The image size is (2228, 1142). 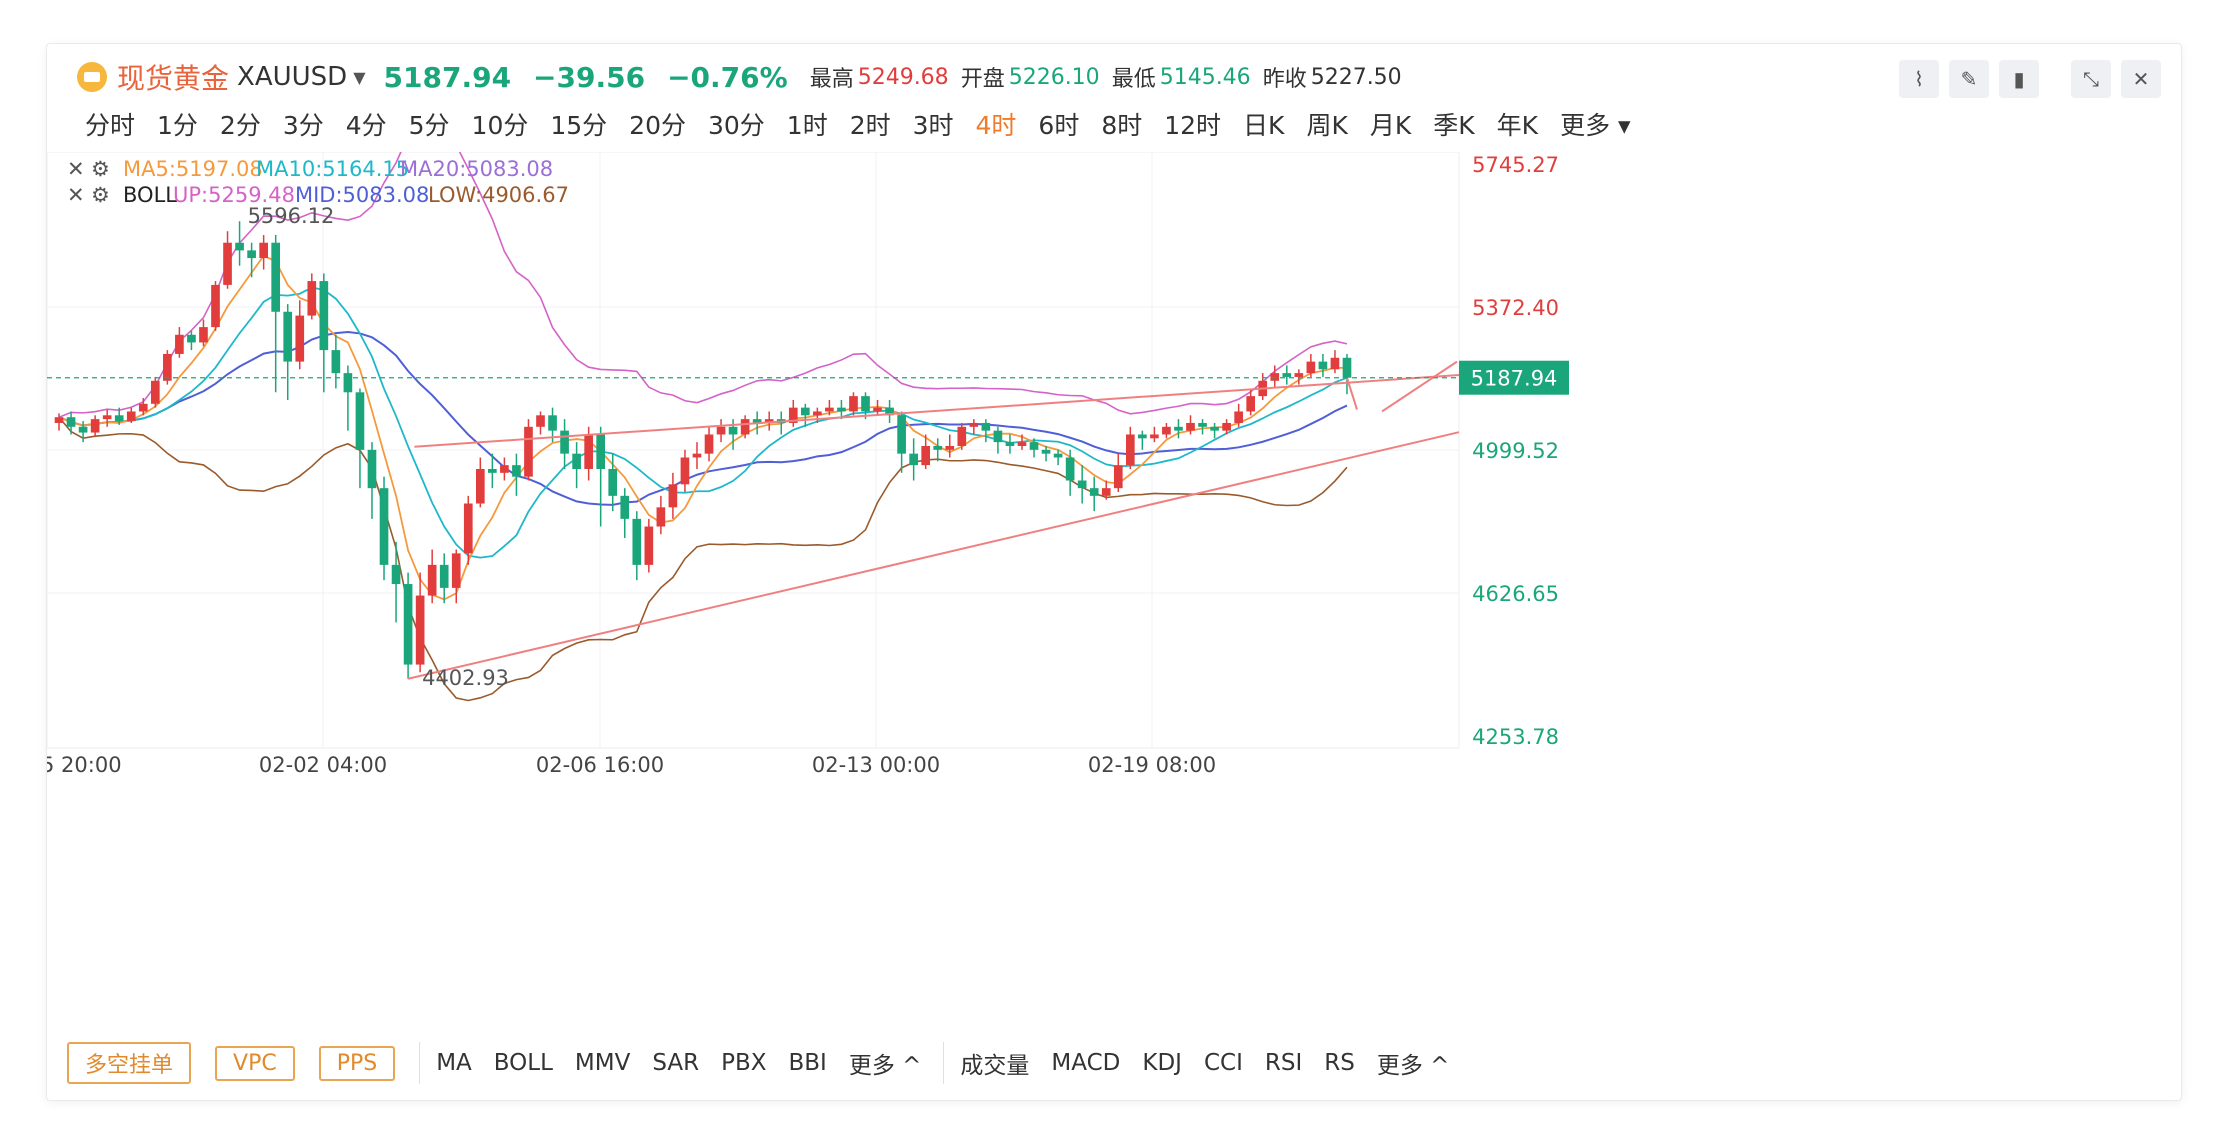 I want to click on high-label: 最高, so click(x=831, y=79).